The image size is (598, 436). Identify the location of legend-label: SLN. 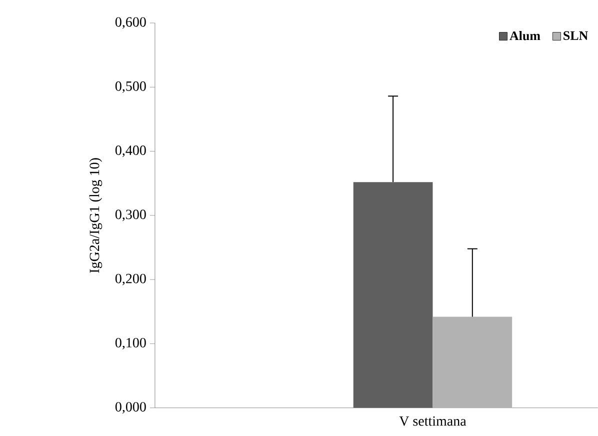
(576, 35).